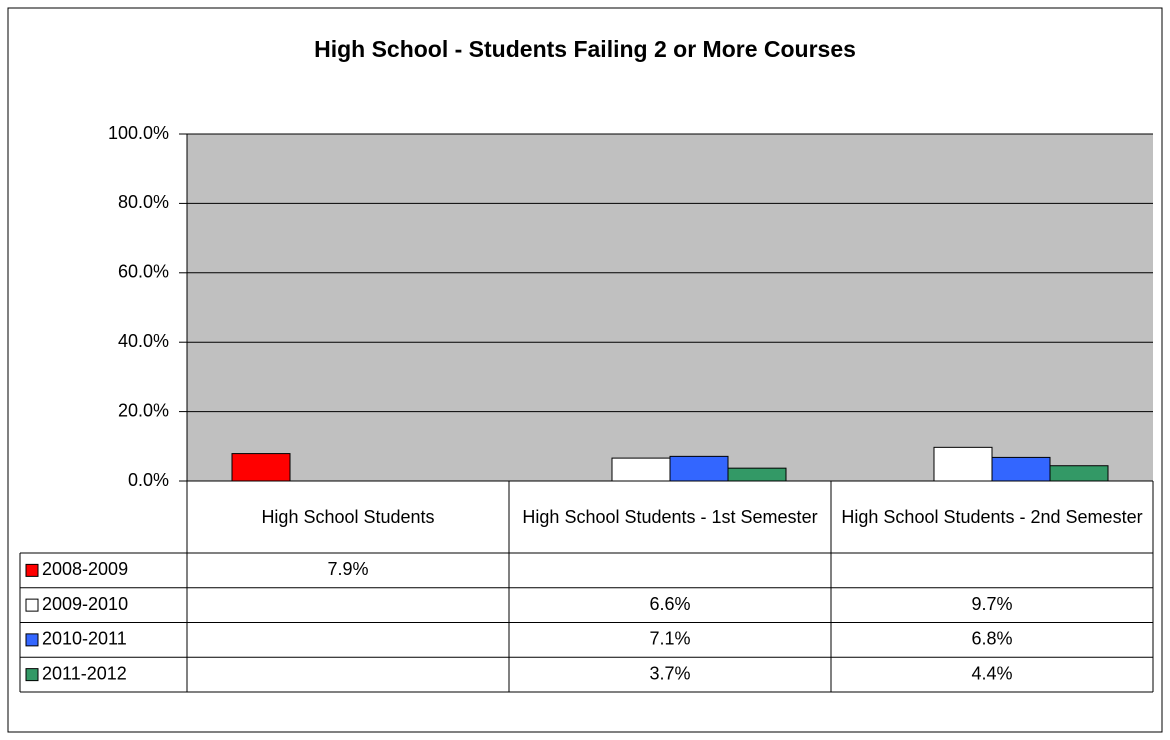  Describe the element at coordinates (991, 673) in the screenshot. I see `data-label: 4.4%` at that location.